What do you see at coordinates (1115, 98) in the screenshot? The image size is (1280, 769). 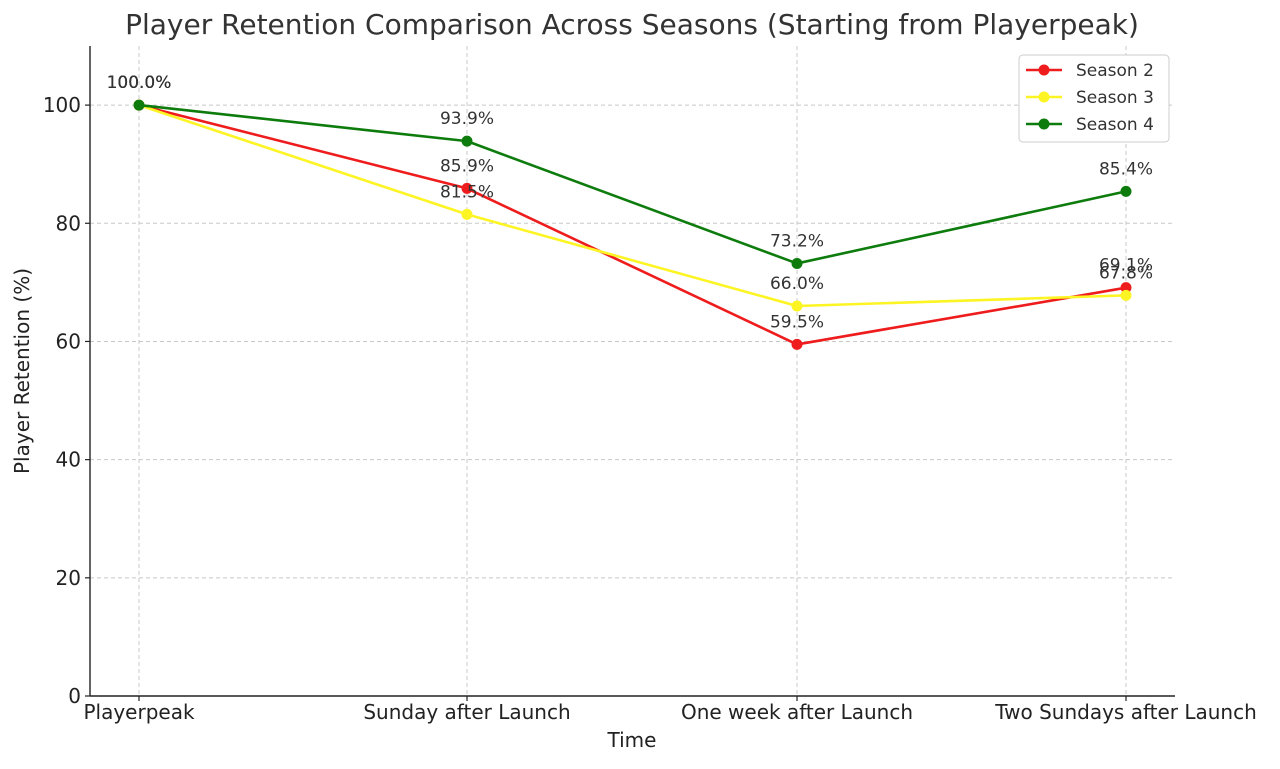 I see `legend-label: Season 3` at bounding box center [1115, 98].